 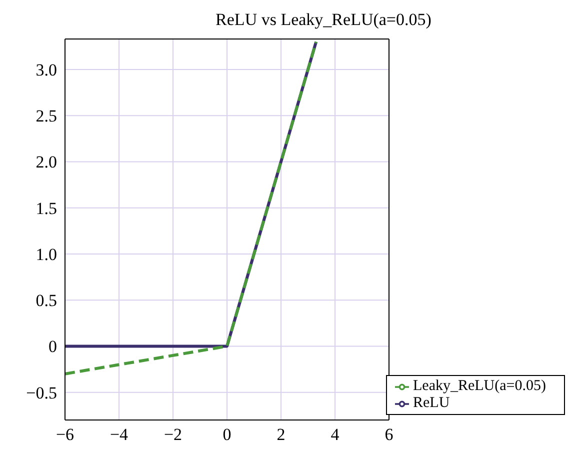 What do you see at coordinates (46, 70) in the screenshot?
I see `y-tick-label: 3.0` at bounding box center [46, 70].